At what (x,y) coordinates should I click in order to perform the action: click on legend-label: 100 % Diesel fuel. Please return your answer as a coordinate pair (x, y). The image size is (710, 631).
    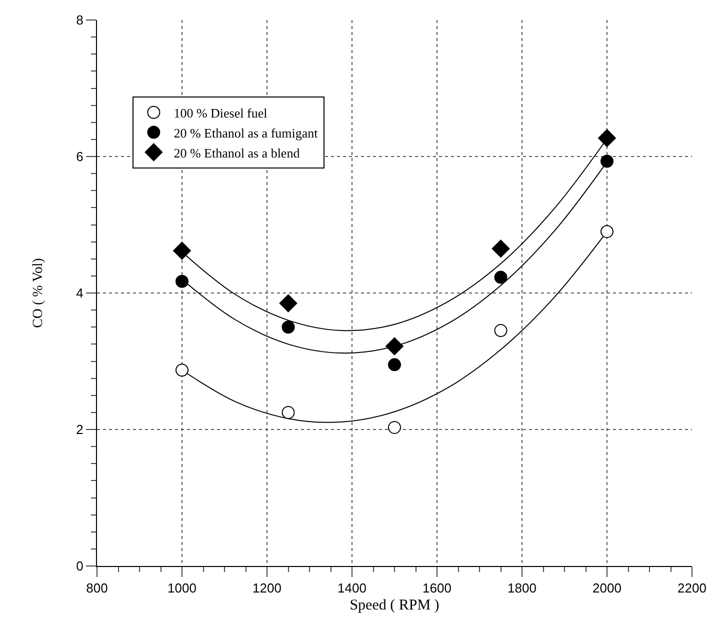
    Looking at the image, I should click on (221, 112).